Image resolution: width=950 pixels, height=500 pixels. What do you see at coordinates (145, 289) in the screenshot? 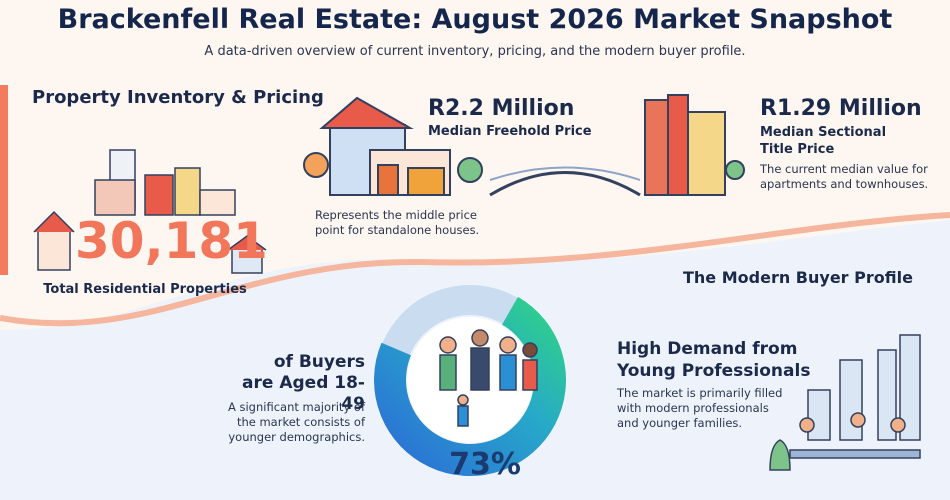
I see `inventory-total-label: Total Residential Properties` at bounding box center [145, 289].